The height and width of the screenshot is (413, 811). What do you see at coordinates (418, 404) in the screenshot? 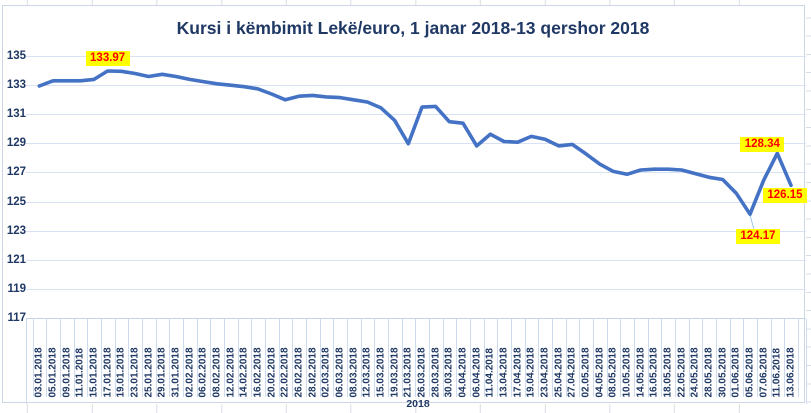
I see `x-axis-year-label: 2018` at bounding box center [418, 404].